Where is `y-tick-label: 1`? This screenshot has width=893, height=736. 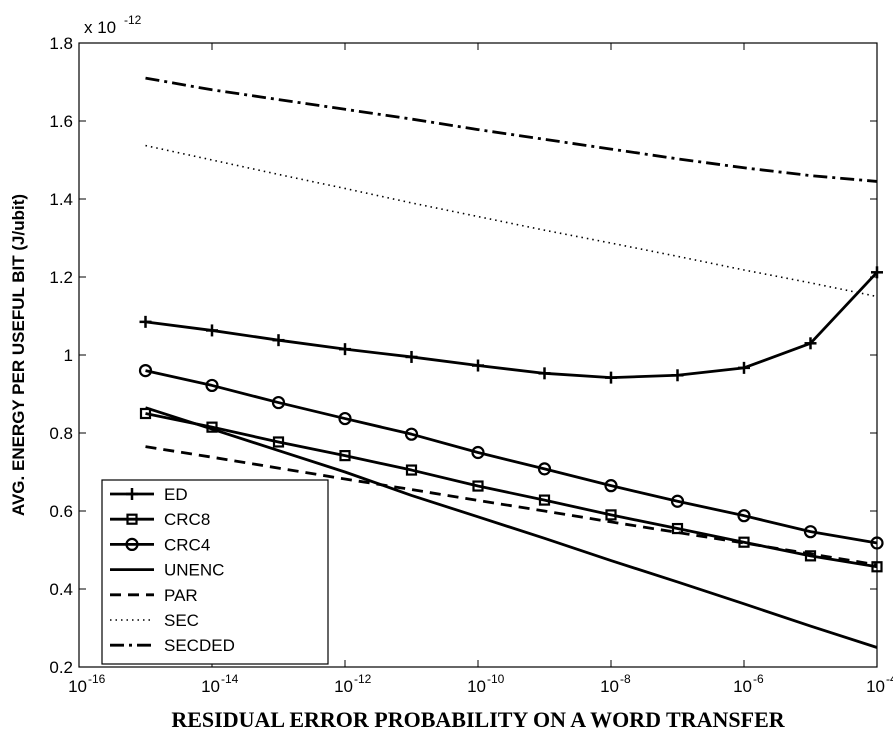
y-tick-label: 1 is located at coordinates (68, 355).